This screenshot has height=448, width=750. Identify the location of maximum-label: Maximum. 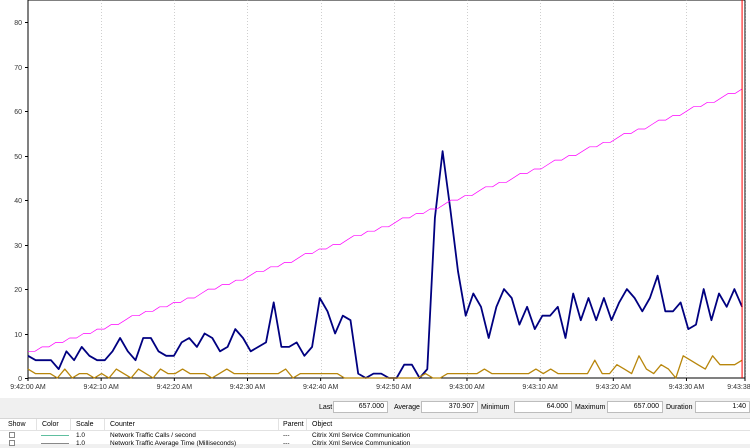
(590, 407).